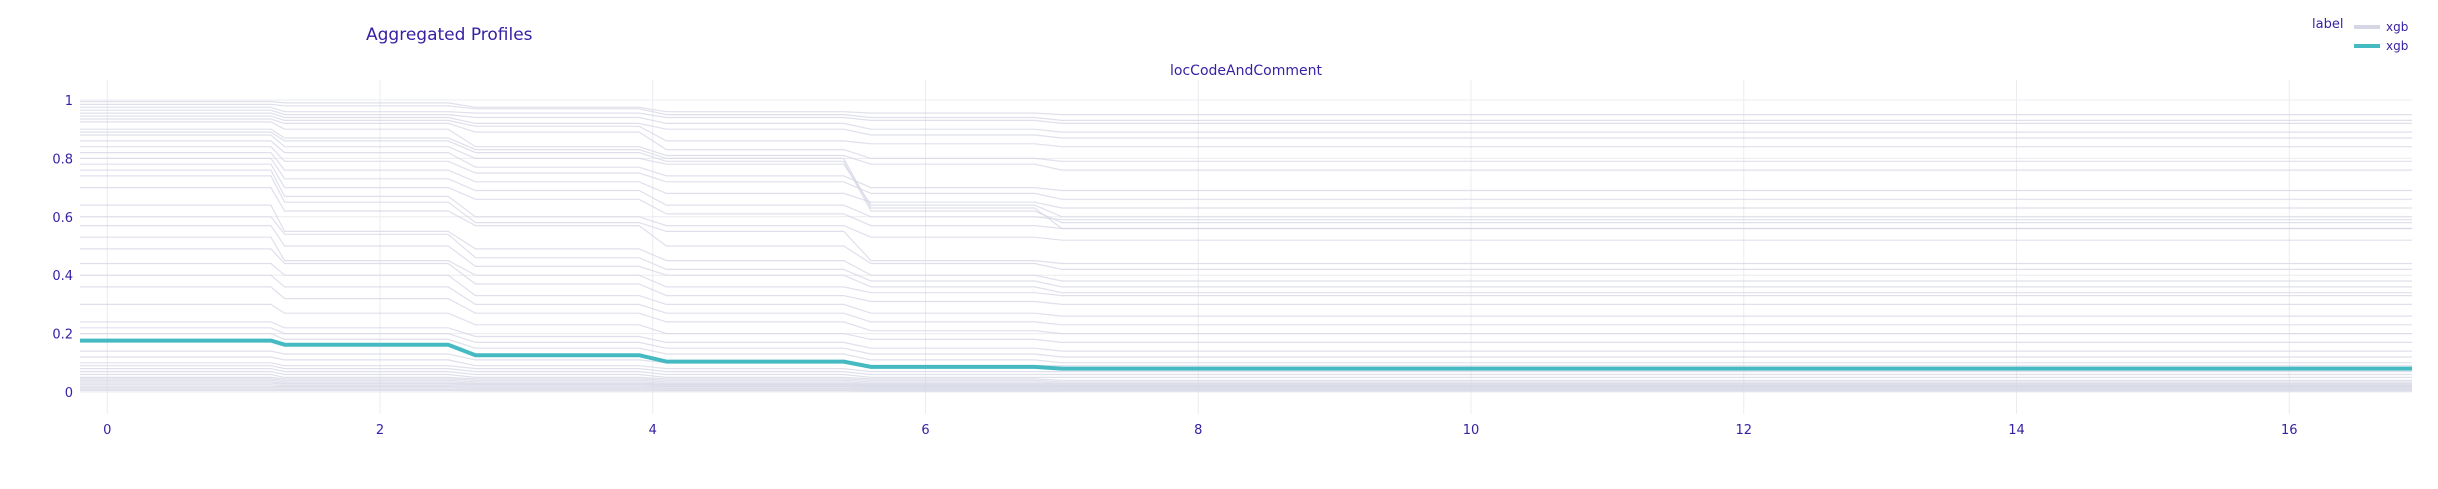  Describe the element at coordinates (925, 430) in the screenshot. I see `x-tick-label: 6` at that location.